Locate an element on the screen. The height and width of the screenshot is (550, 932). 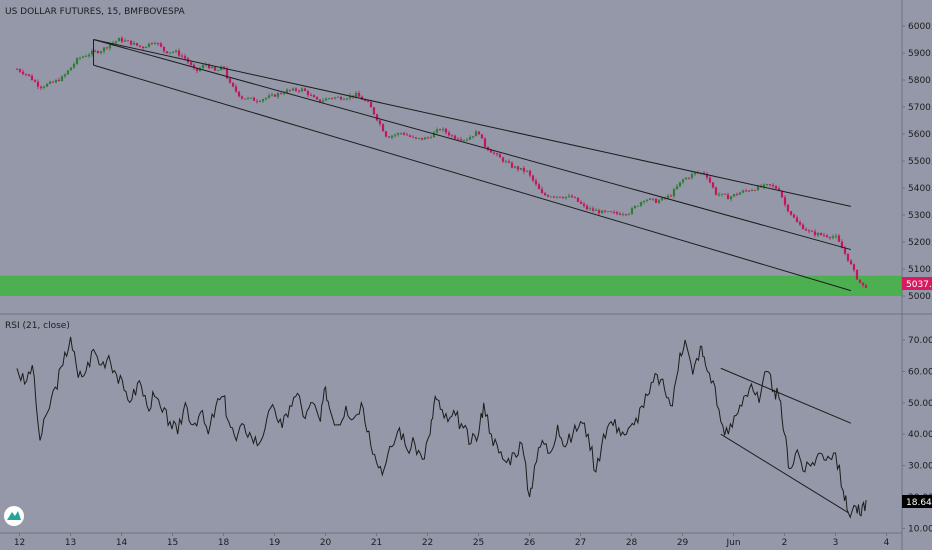
rsi-tick-label: 30.00 is located at coordinates (920, 467).